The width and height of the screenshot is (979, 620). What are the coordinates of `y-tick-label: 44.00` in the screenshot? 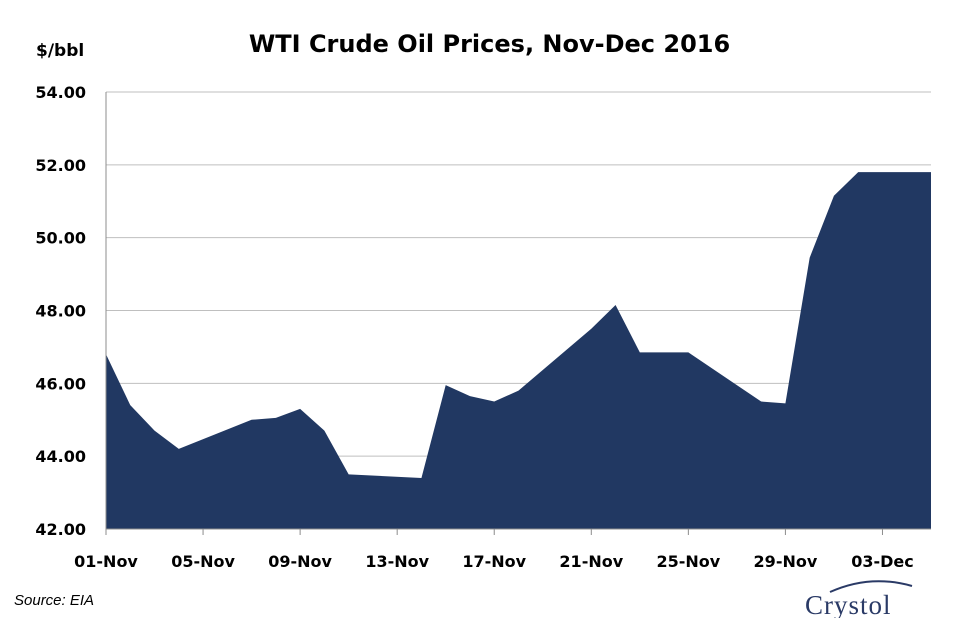 It's located at (60, 456).